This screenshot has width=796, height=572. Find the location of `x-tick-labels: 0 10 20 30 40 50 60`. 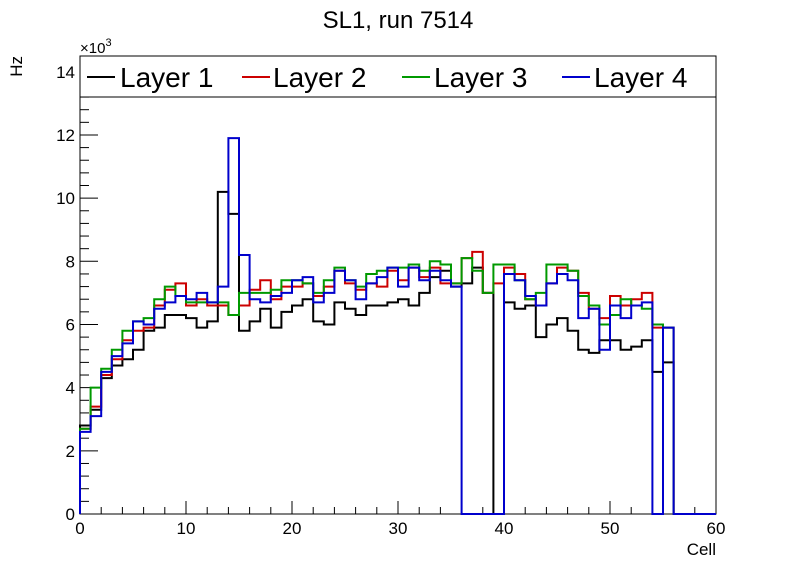

x-tick-labels: 0 10 20 30 40 50 60 is located at coordinates (400, 528).